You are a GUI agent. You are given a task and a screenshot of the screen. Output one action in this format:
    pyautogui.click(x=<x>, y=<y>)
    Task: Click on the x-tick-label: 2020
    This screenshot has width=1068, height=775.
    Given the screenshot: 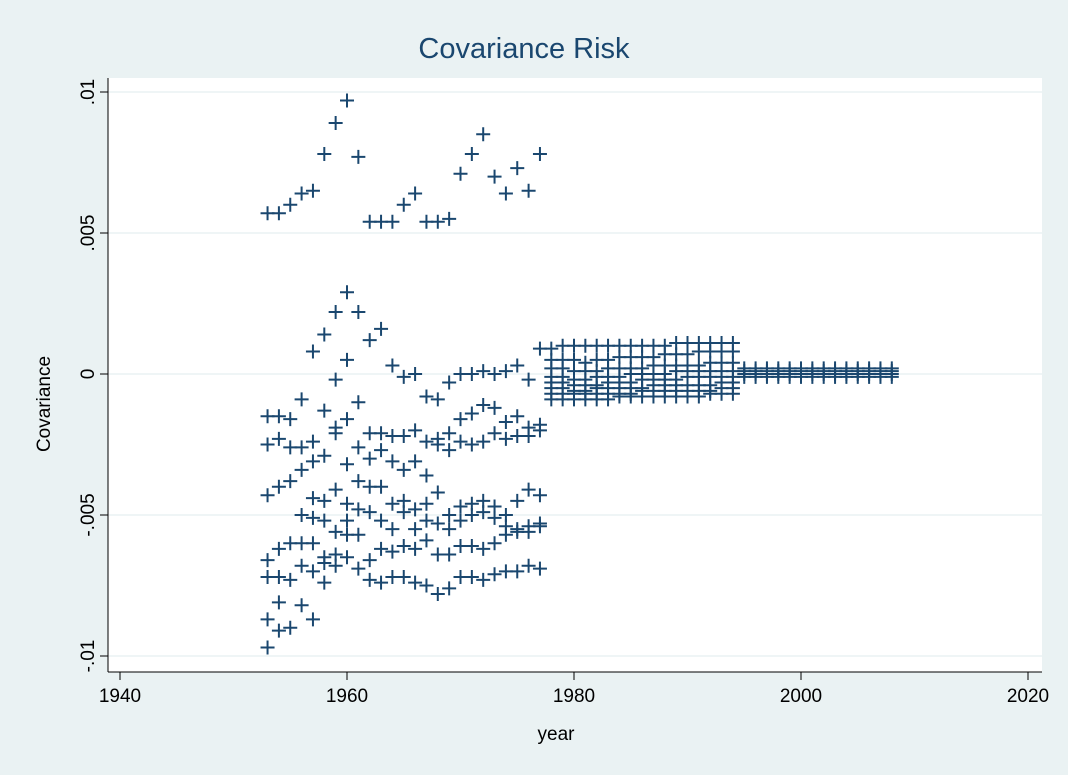 What is the action you would take?
    pyautogui.click(x=1028, y=696)
    